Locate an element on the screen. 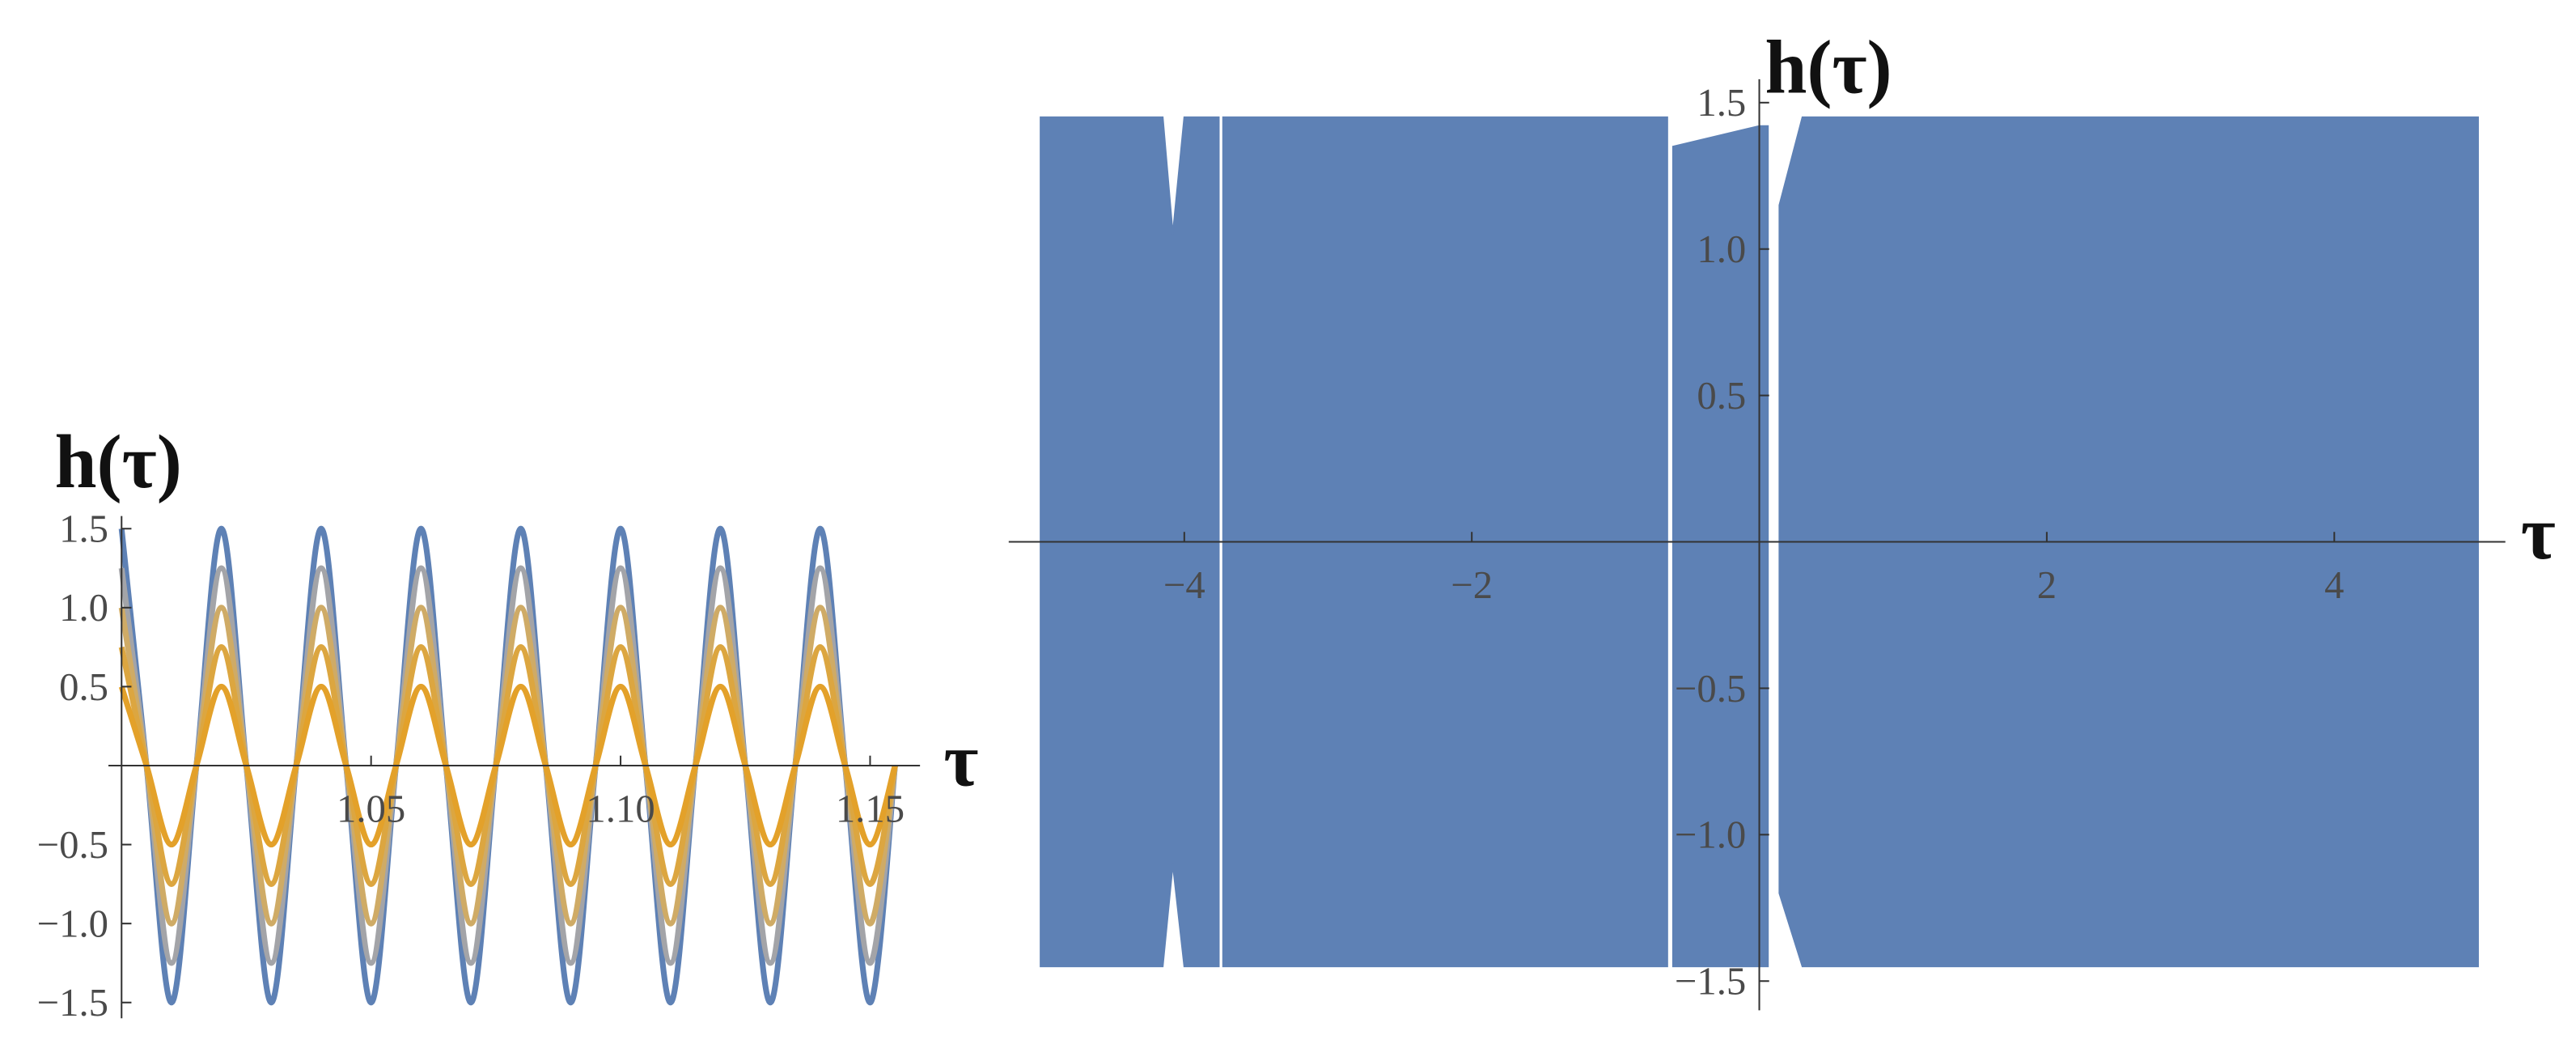  curve is located at coordinates (508, 765).